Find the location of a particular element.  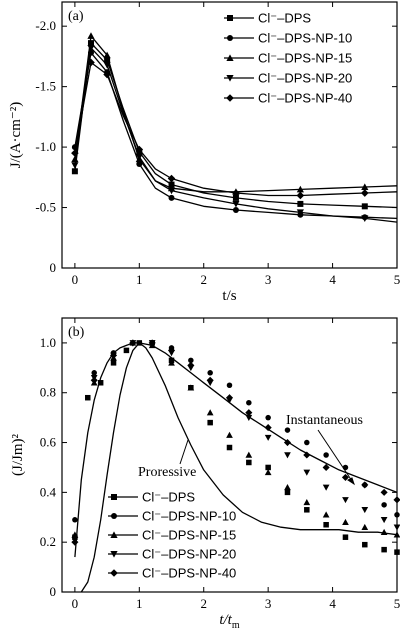

annotation-arrowhead-instantaneous is located at coordinates (351, 481).